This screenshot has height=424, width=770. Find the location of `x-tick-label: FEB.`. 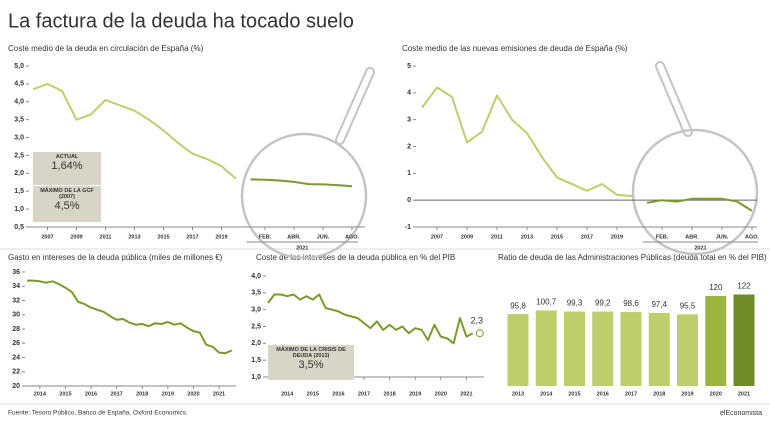

x-tick-label: FEB. is located at coordinates (662, 237).